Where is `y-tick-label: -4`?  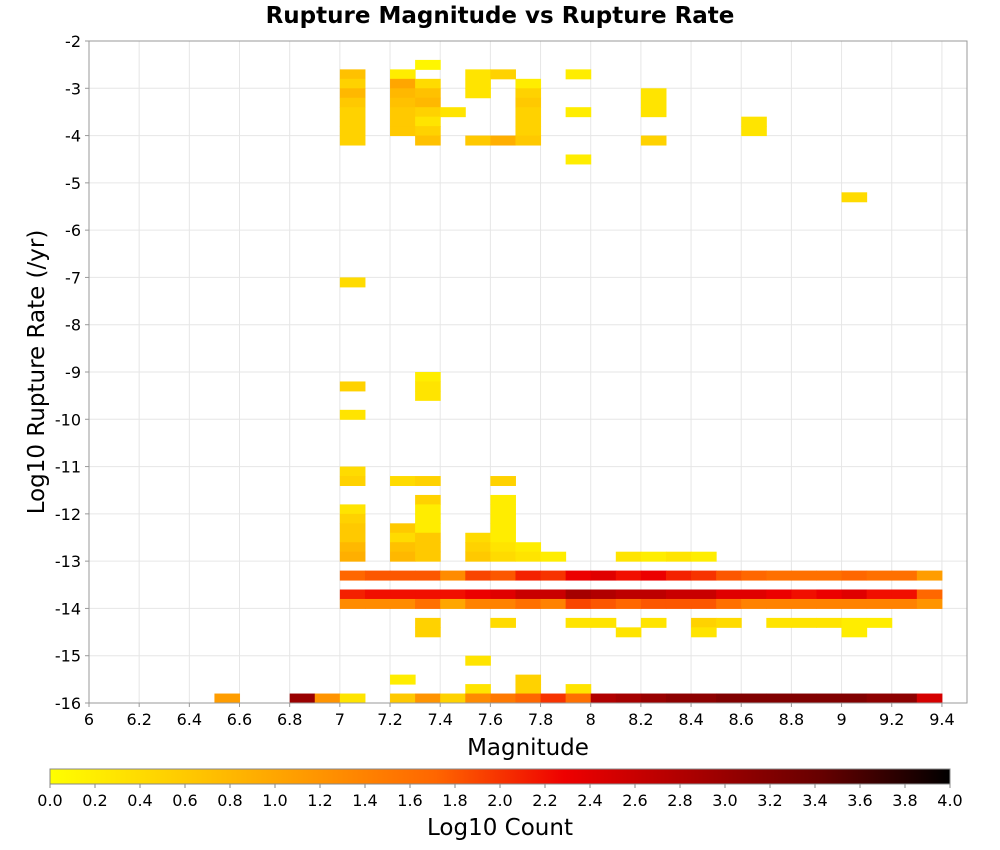 y-tick-label: -4 is located at coordinates (73, 136).